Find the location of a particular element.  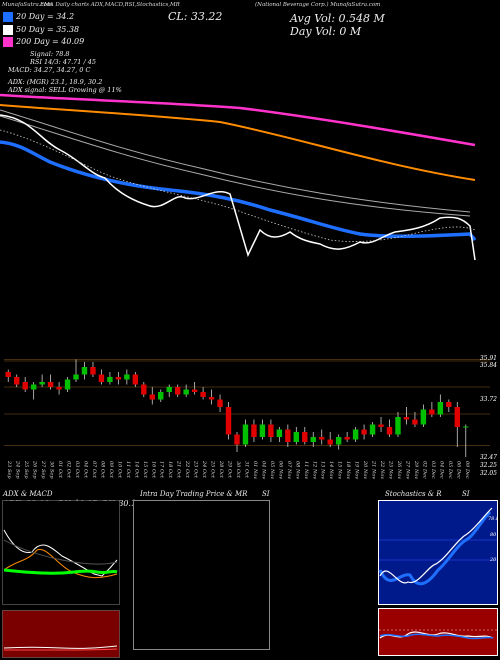

date-tick-label: 08 Nov is located at coordinates (297, 470).